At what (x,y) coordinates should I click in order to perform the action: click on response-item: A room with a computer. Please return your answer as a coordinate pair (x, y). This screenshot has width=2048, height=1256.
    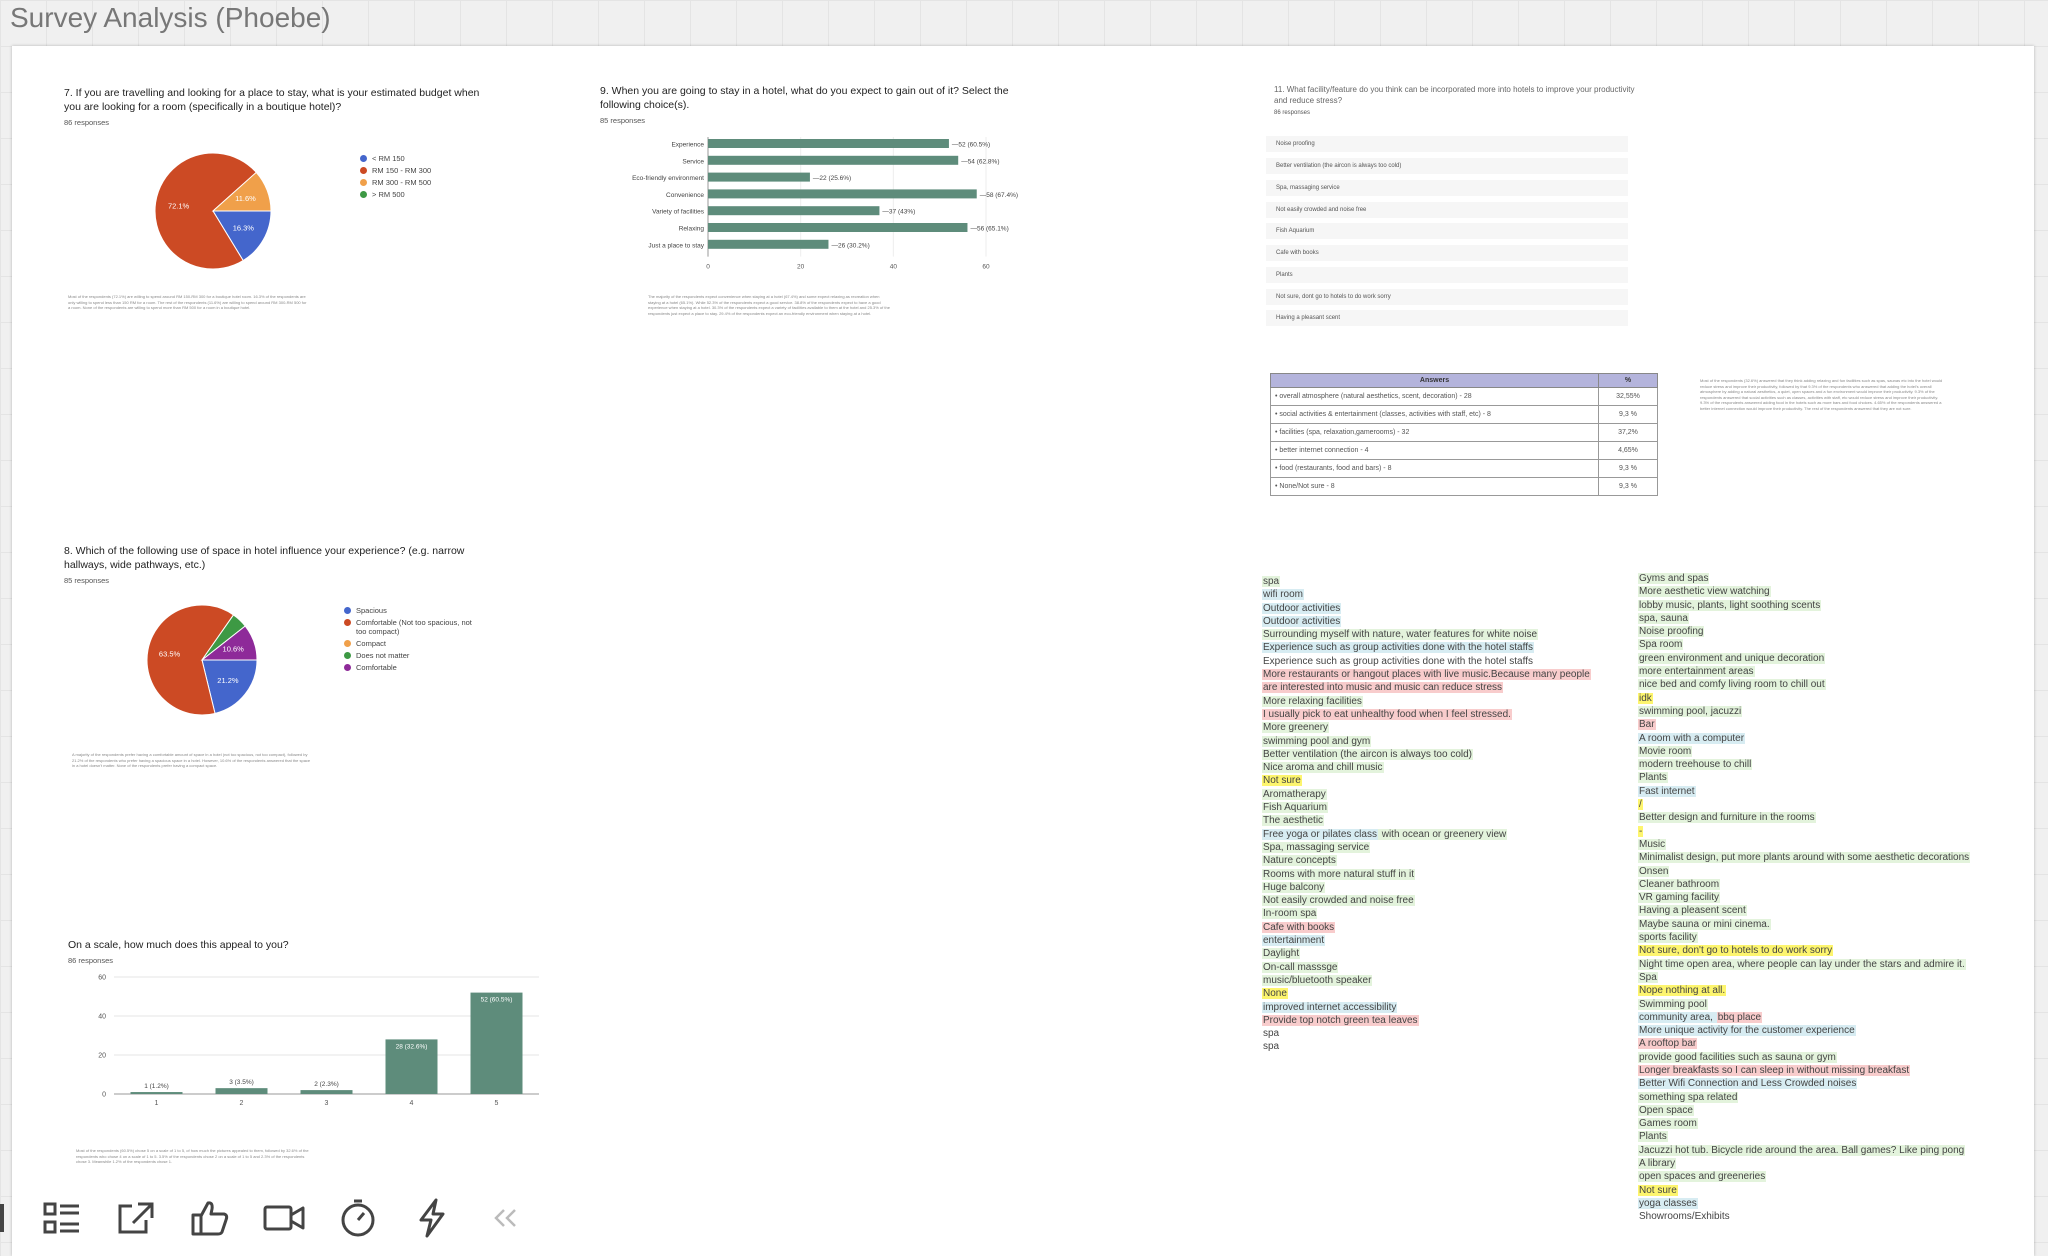
    Looking at the image, I should click on (1804, 738).